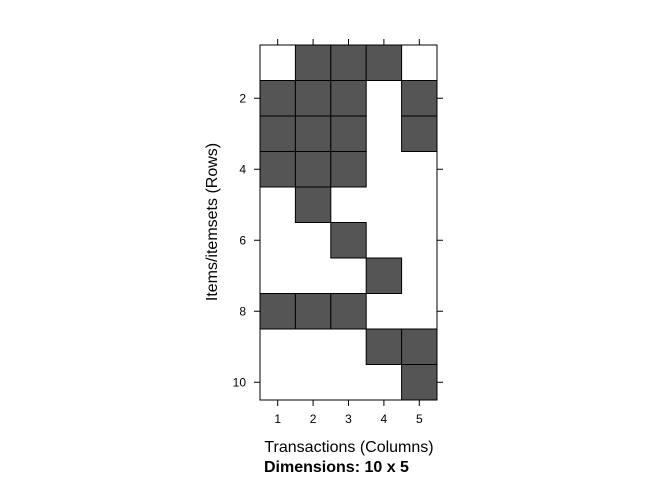  I want to click on matrix-cell-r3-c5, so click(419, 133).